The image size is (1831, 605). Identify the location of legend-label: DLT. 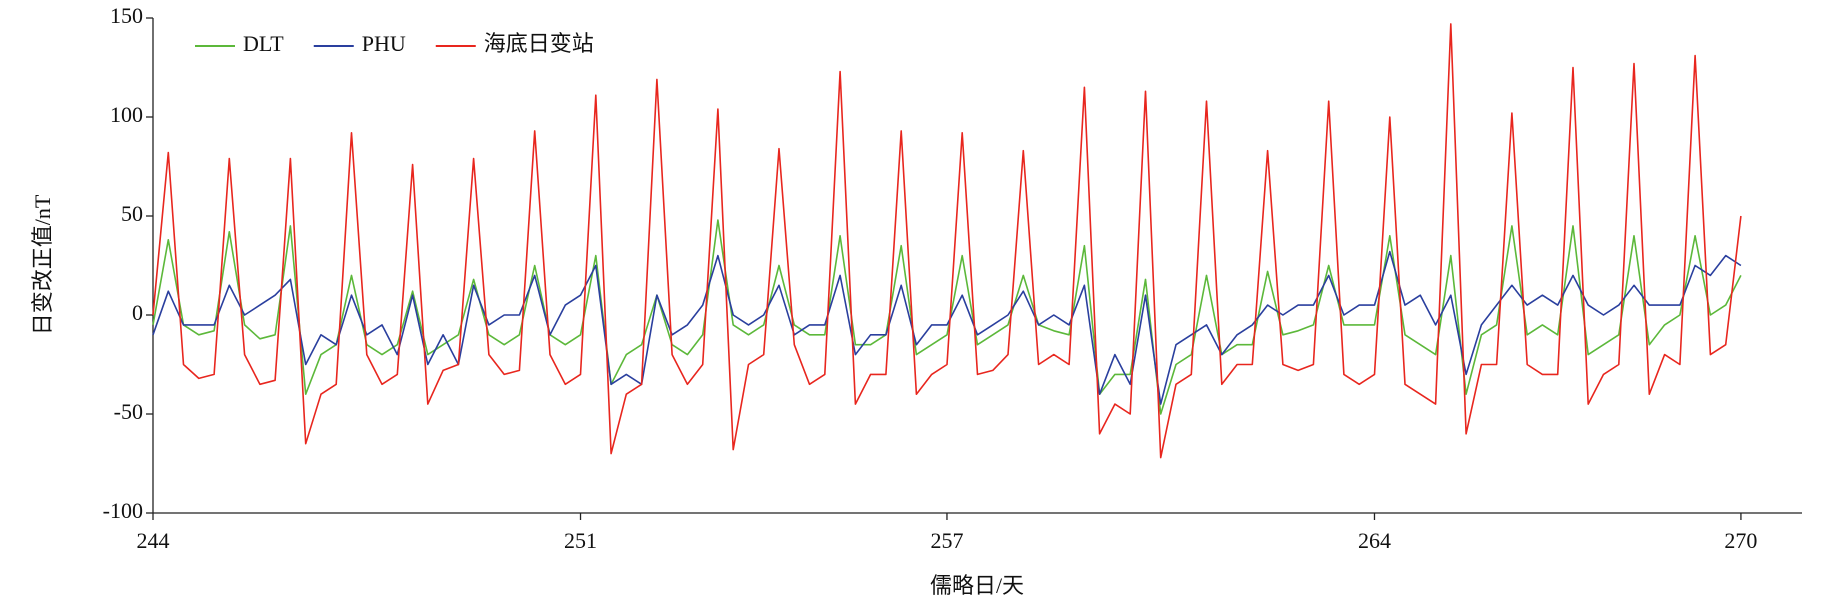
(263, 43).